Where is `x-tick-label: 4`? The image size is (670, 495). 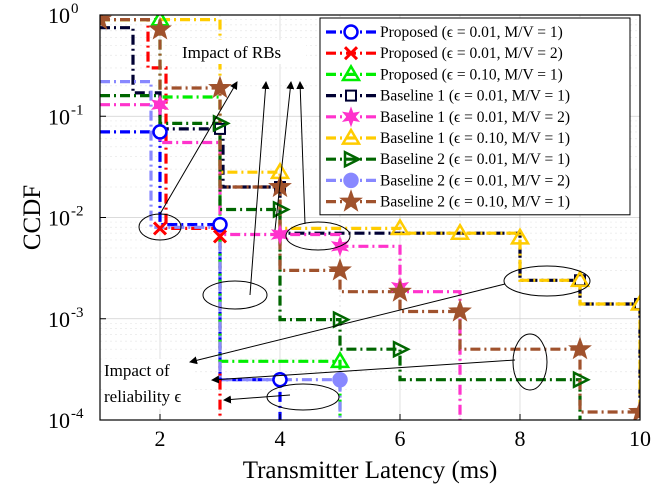
x-tick-label: 4 is located at coordinates (280, 438).